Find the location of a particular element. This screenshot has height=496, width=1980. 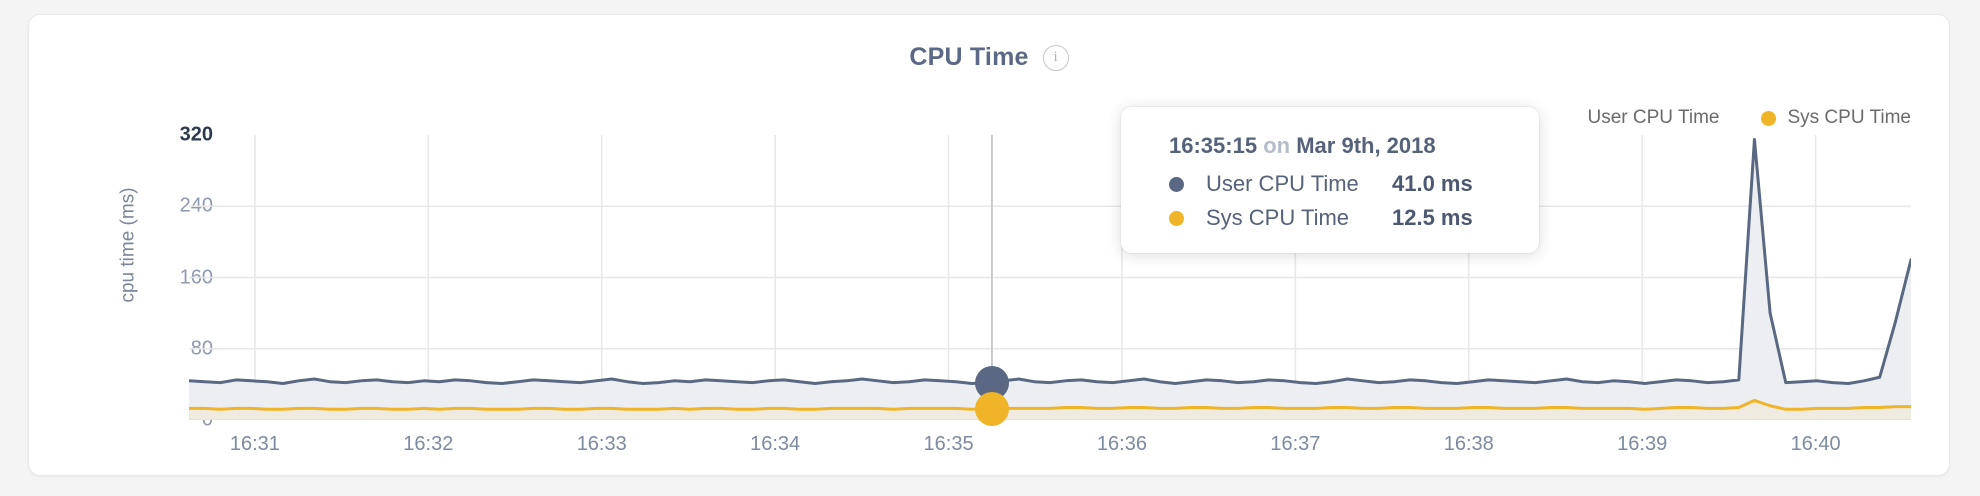

tooltip-on-word: on is located at coordinates (1277, 145).